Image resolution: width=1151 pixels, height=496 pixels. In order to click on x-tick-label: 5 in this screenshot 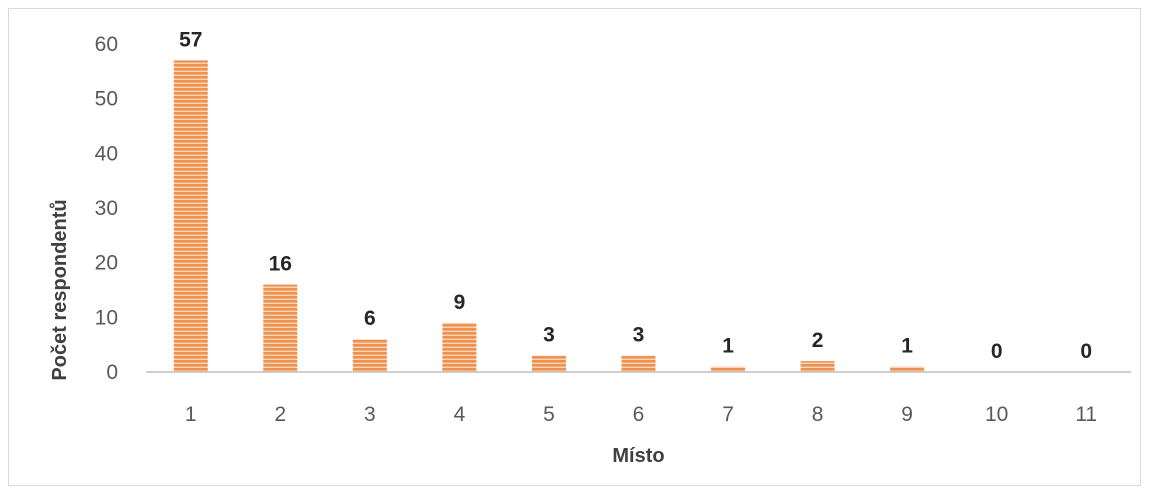, I will do `click(549, 414)`.